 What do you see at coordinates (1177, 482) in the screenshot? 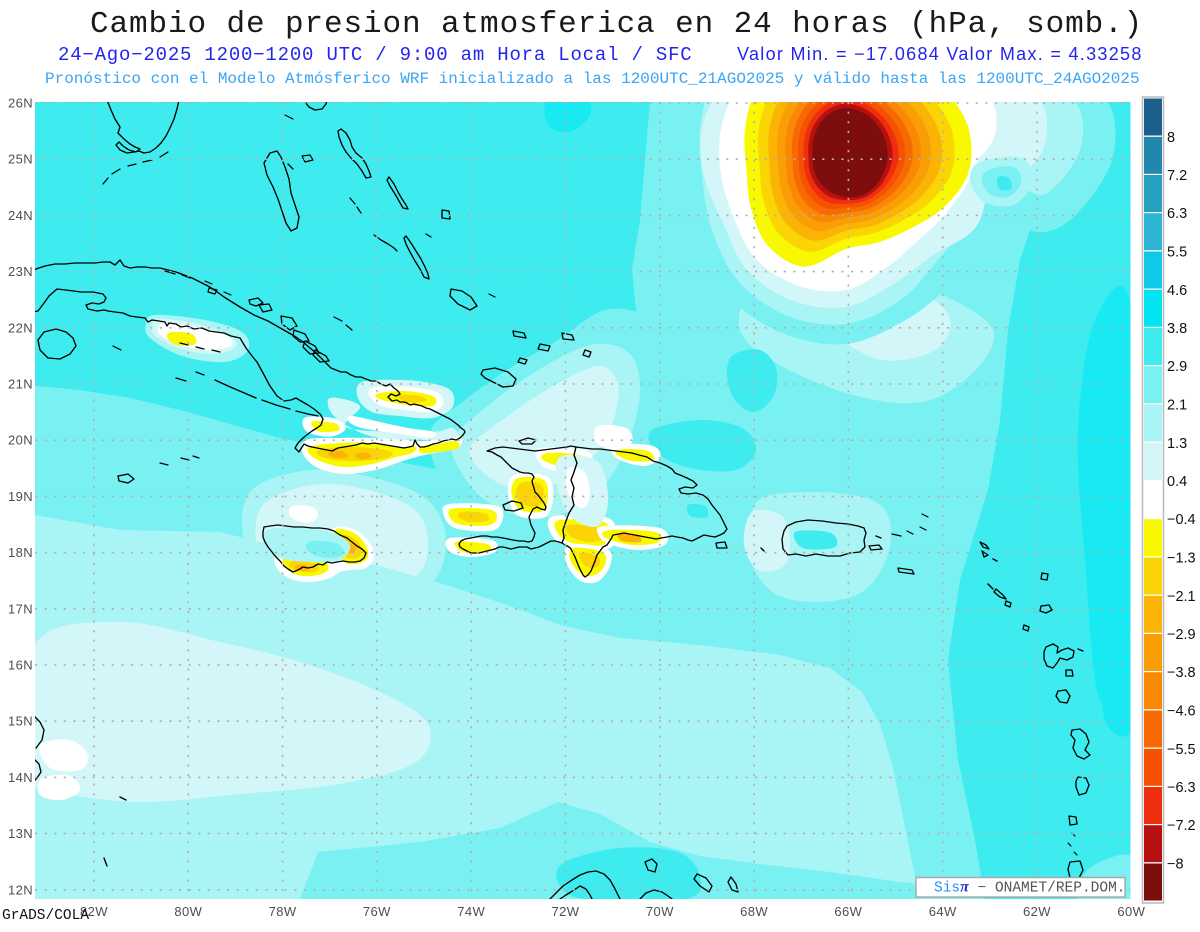
I see `svg-text: 0.4` at bounding box center [1177, 482].